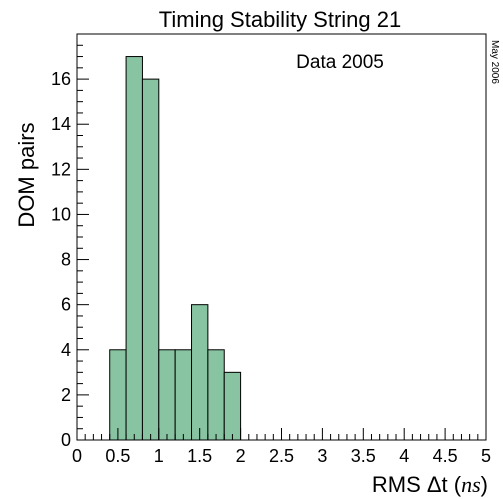  Describe the element at coordinates (322, 456) in the screenshot. I see `x-tick-label: 3` at that location.